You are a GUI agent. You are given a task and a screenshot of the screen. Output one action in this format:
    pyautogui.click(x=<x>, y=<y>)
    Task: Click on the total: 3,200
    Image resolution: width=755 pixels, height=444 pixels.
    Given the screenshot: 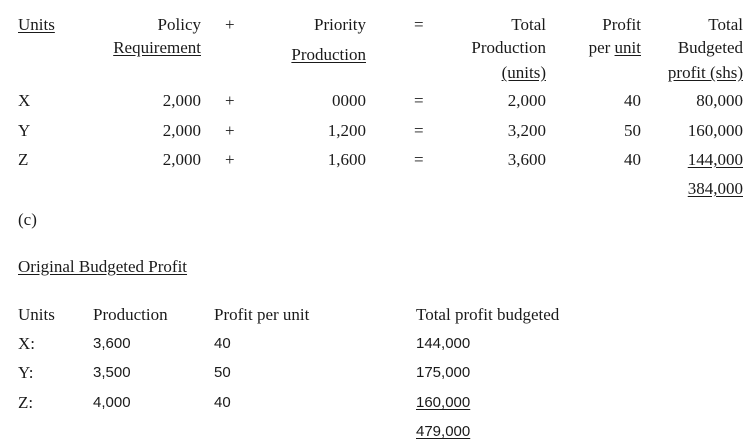 What is the action you would take?
    pyautogui.click(x=526, y=130)
    